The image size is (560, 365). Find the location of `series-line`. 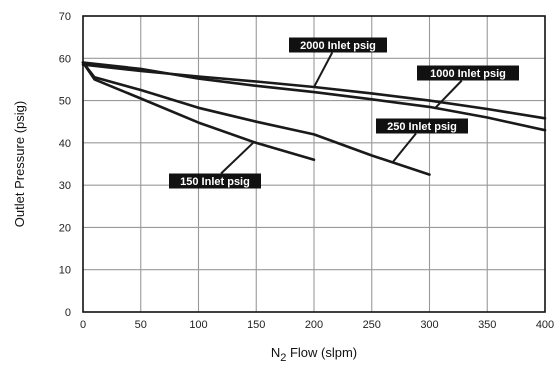

series-line is located at coordinates (198, 111).